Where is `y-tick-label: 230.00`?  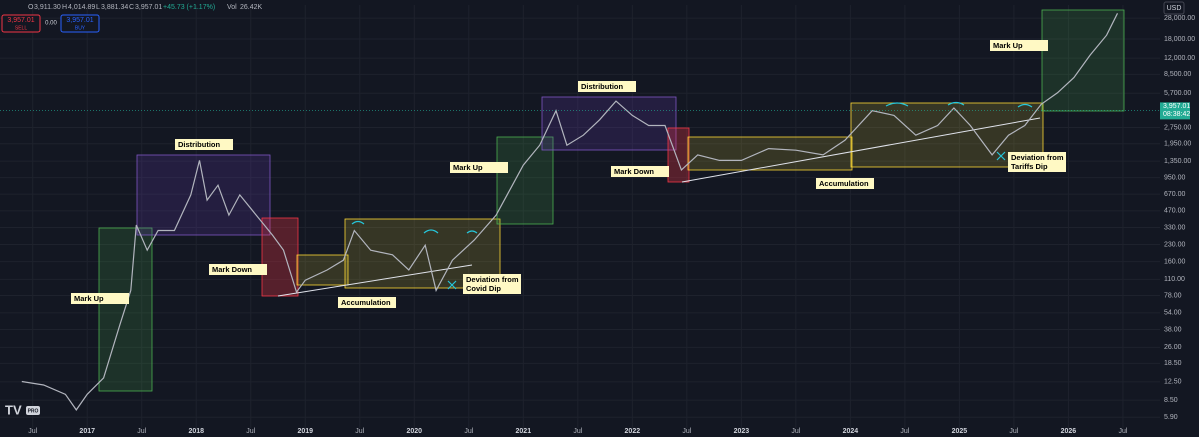 y-tick-label: 230.00 is located at coordinates (1175, 244).